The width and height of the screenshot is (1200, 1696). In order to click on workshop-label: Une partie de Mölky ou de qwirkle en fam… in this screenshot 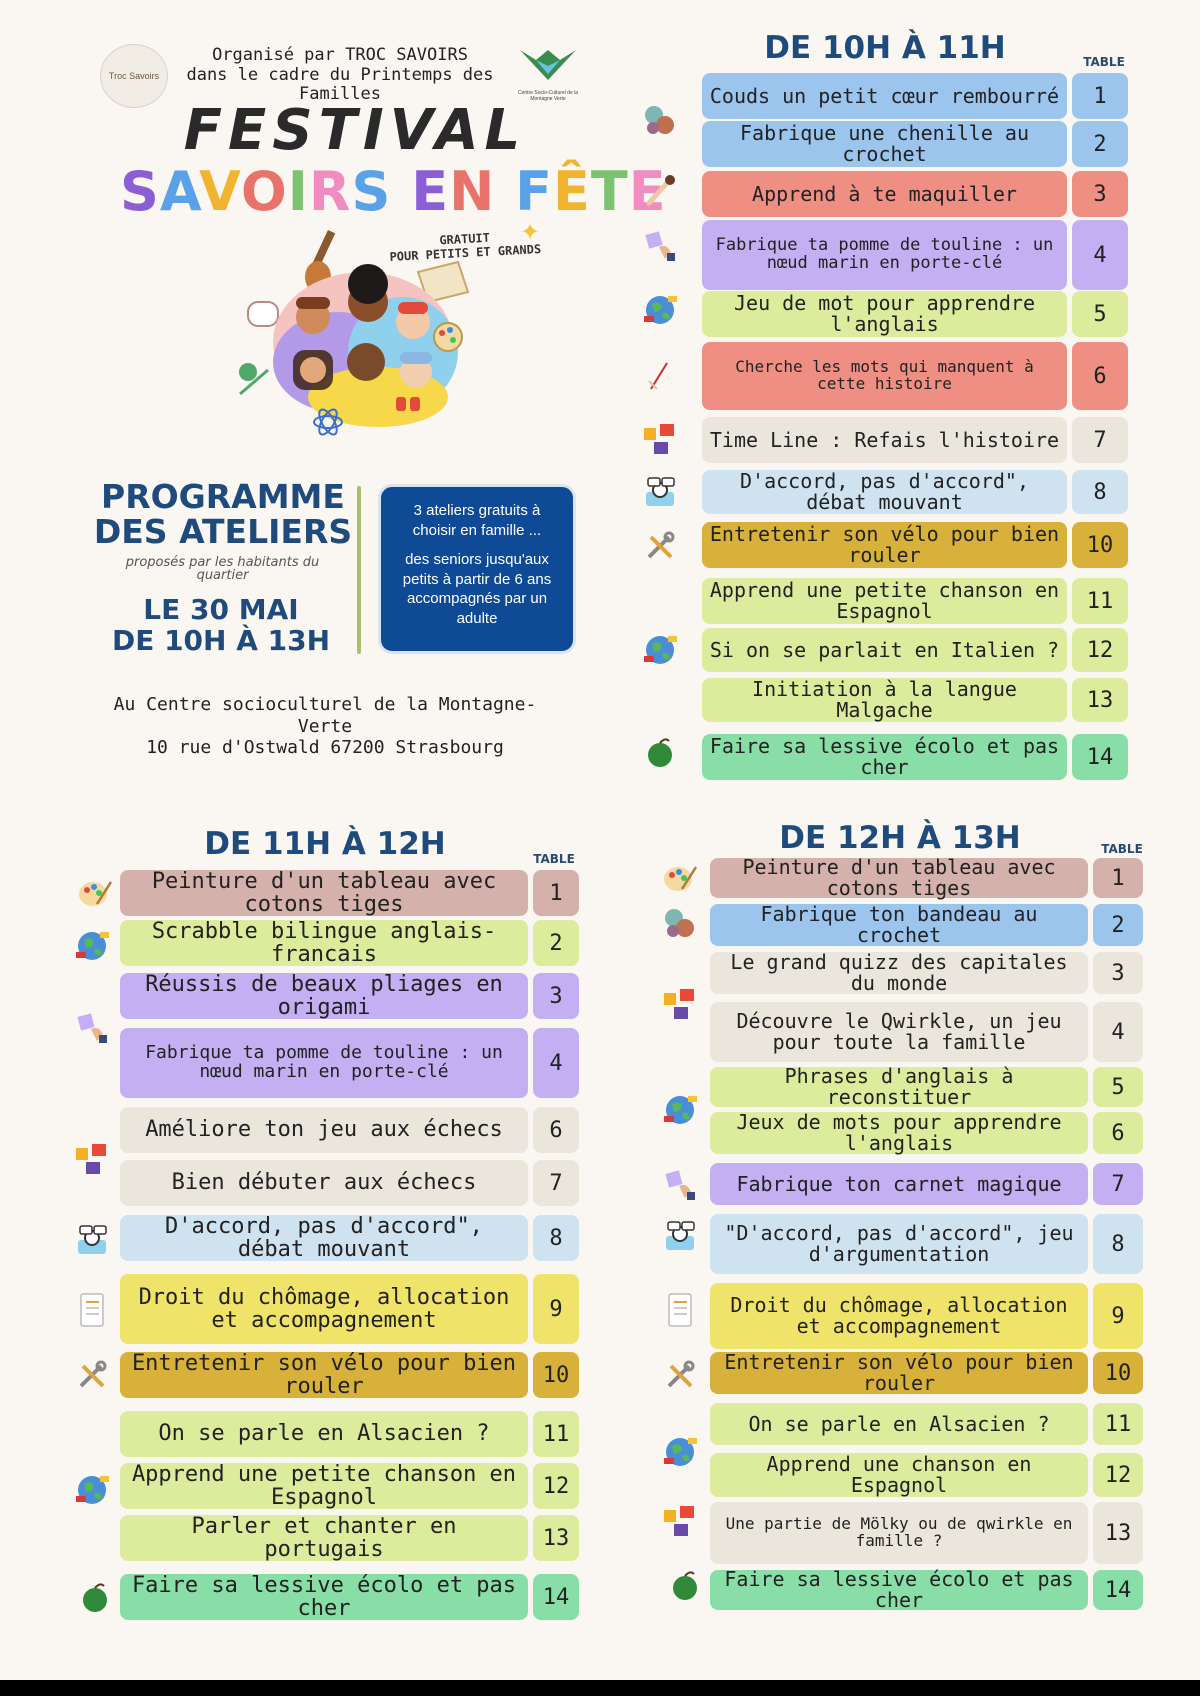, I will do `click(899, 1533)`.